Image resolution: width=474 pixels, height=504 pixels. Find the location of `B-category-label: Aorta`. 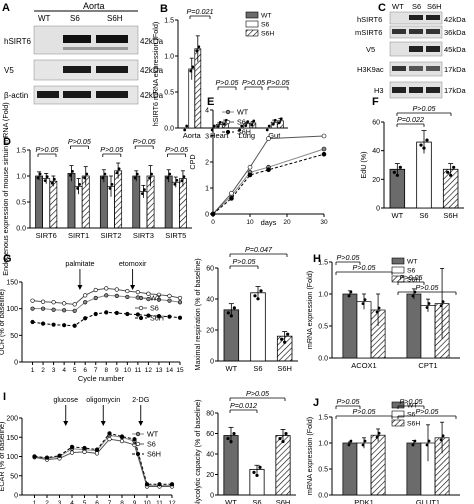

B-category-label: Aorta is located at coordinates (192, 135).